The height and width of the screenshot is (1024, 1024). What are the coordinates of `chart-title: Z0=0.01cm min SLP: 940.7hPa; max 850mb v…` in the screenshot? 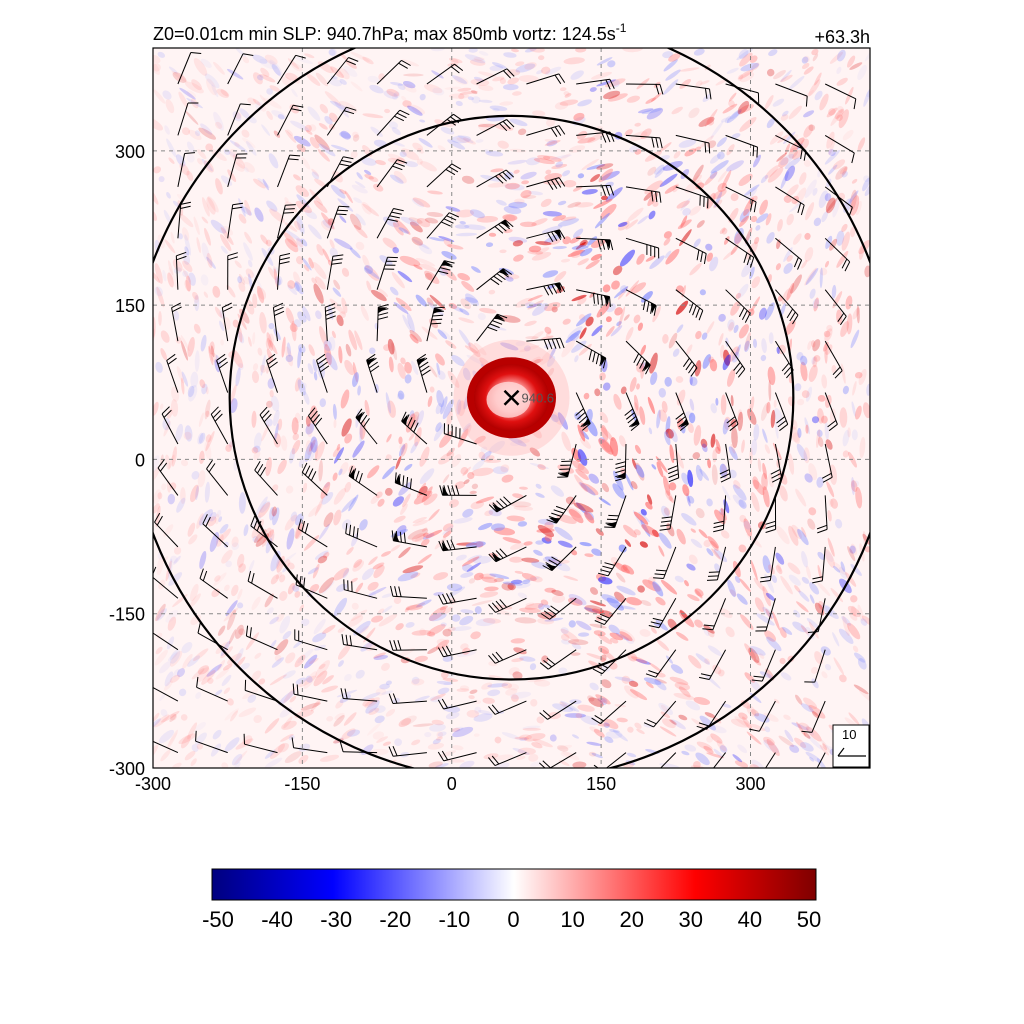 It's located at (390, 32).